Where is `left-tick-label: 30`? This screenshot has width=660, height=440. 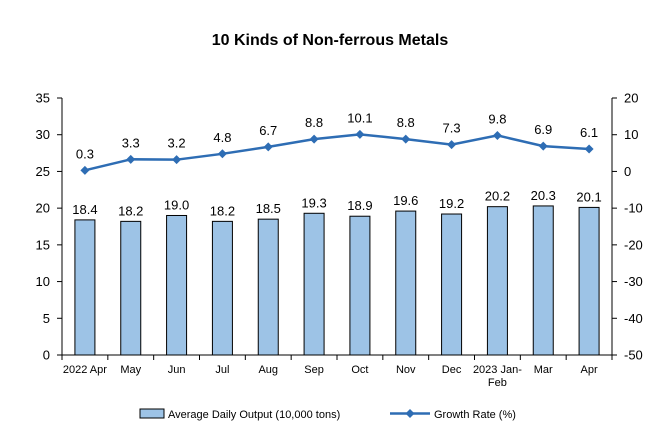 left-tick-label: 30 is located at coordinates (43, 134).